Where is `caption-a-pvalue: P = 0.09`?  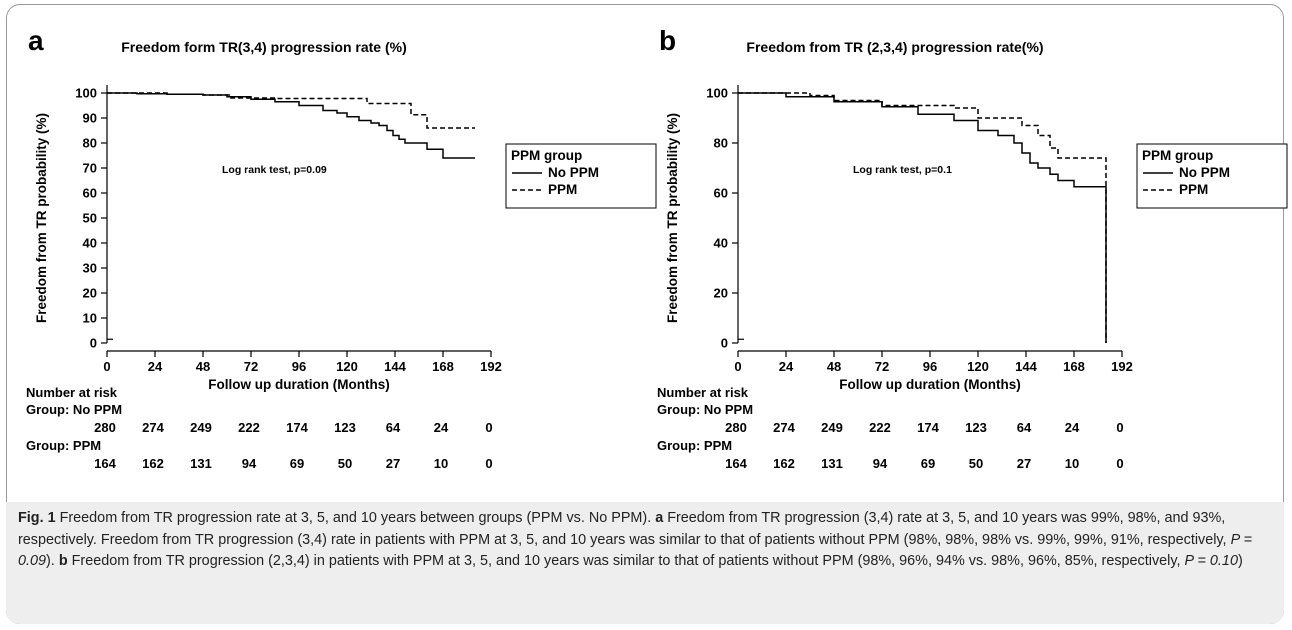
caption-a-pvalue: P = 0.09 is located at coordinates (635, 550).